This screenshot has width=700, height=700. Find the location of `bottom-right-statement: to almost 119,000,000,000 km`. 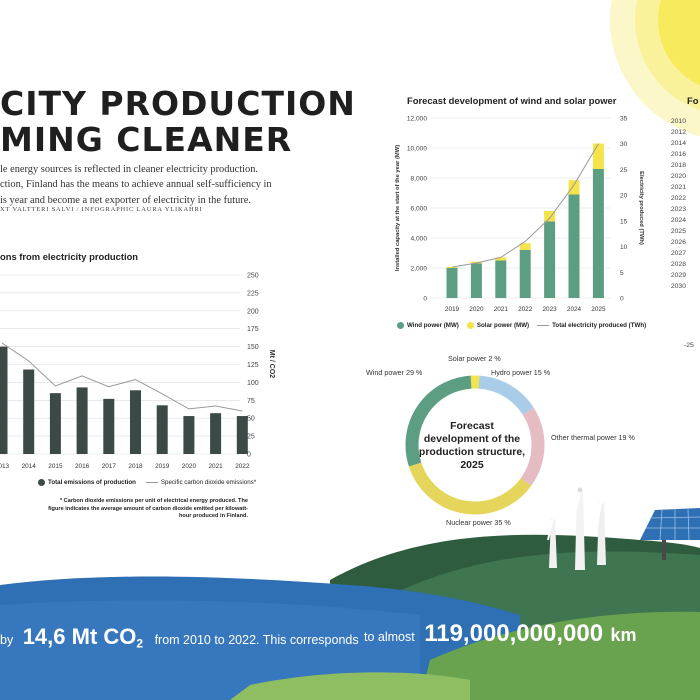

bottom-right-statement: to almost 119,000,000,000 km is located at coordinates (500, 633).